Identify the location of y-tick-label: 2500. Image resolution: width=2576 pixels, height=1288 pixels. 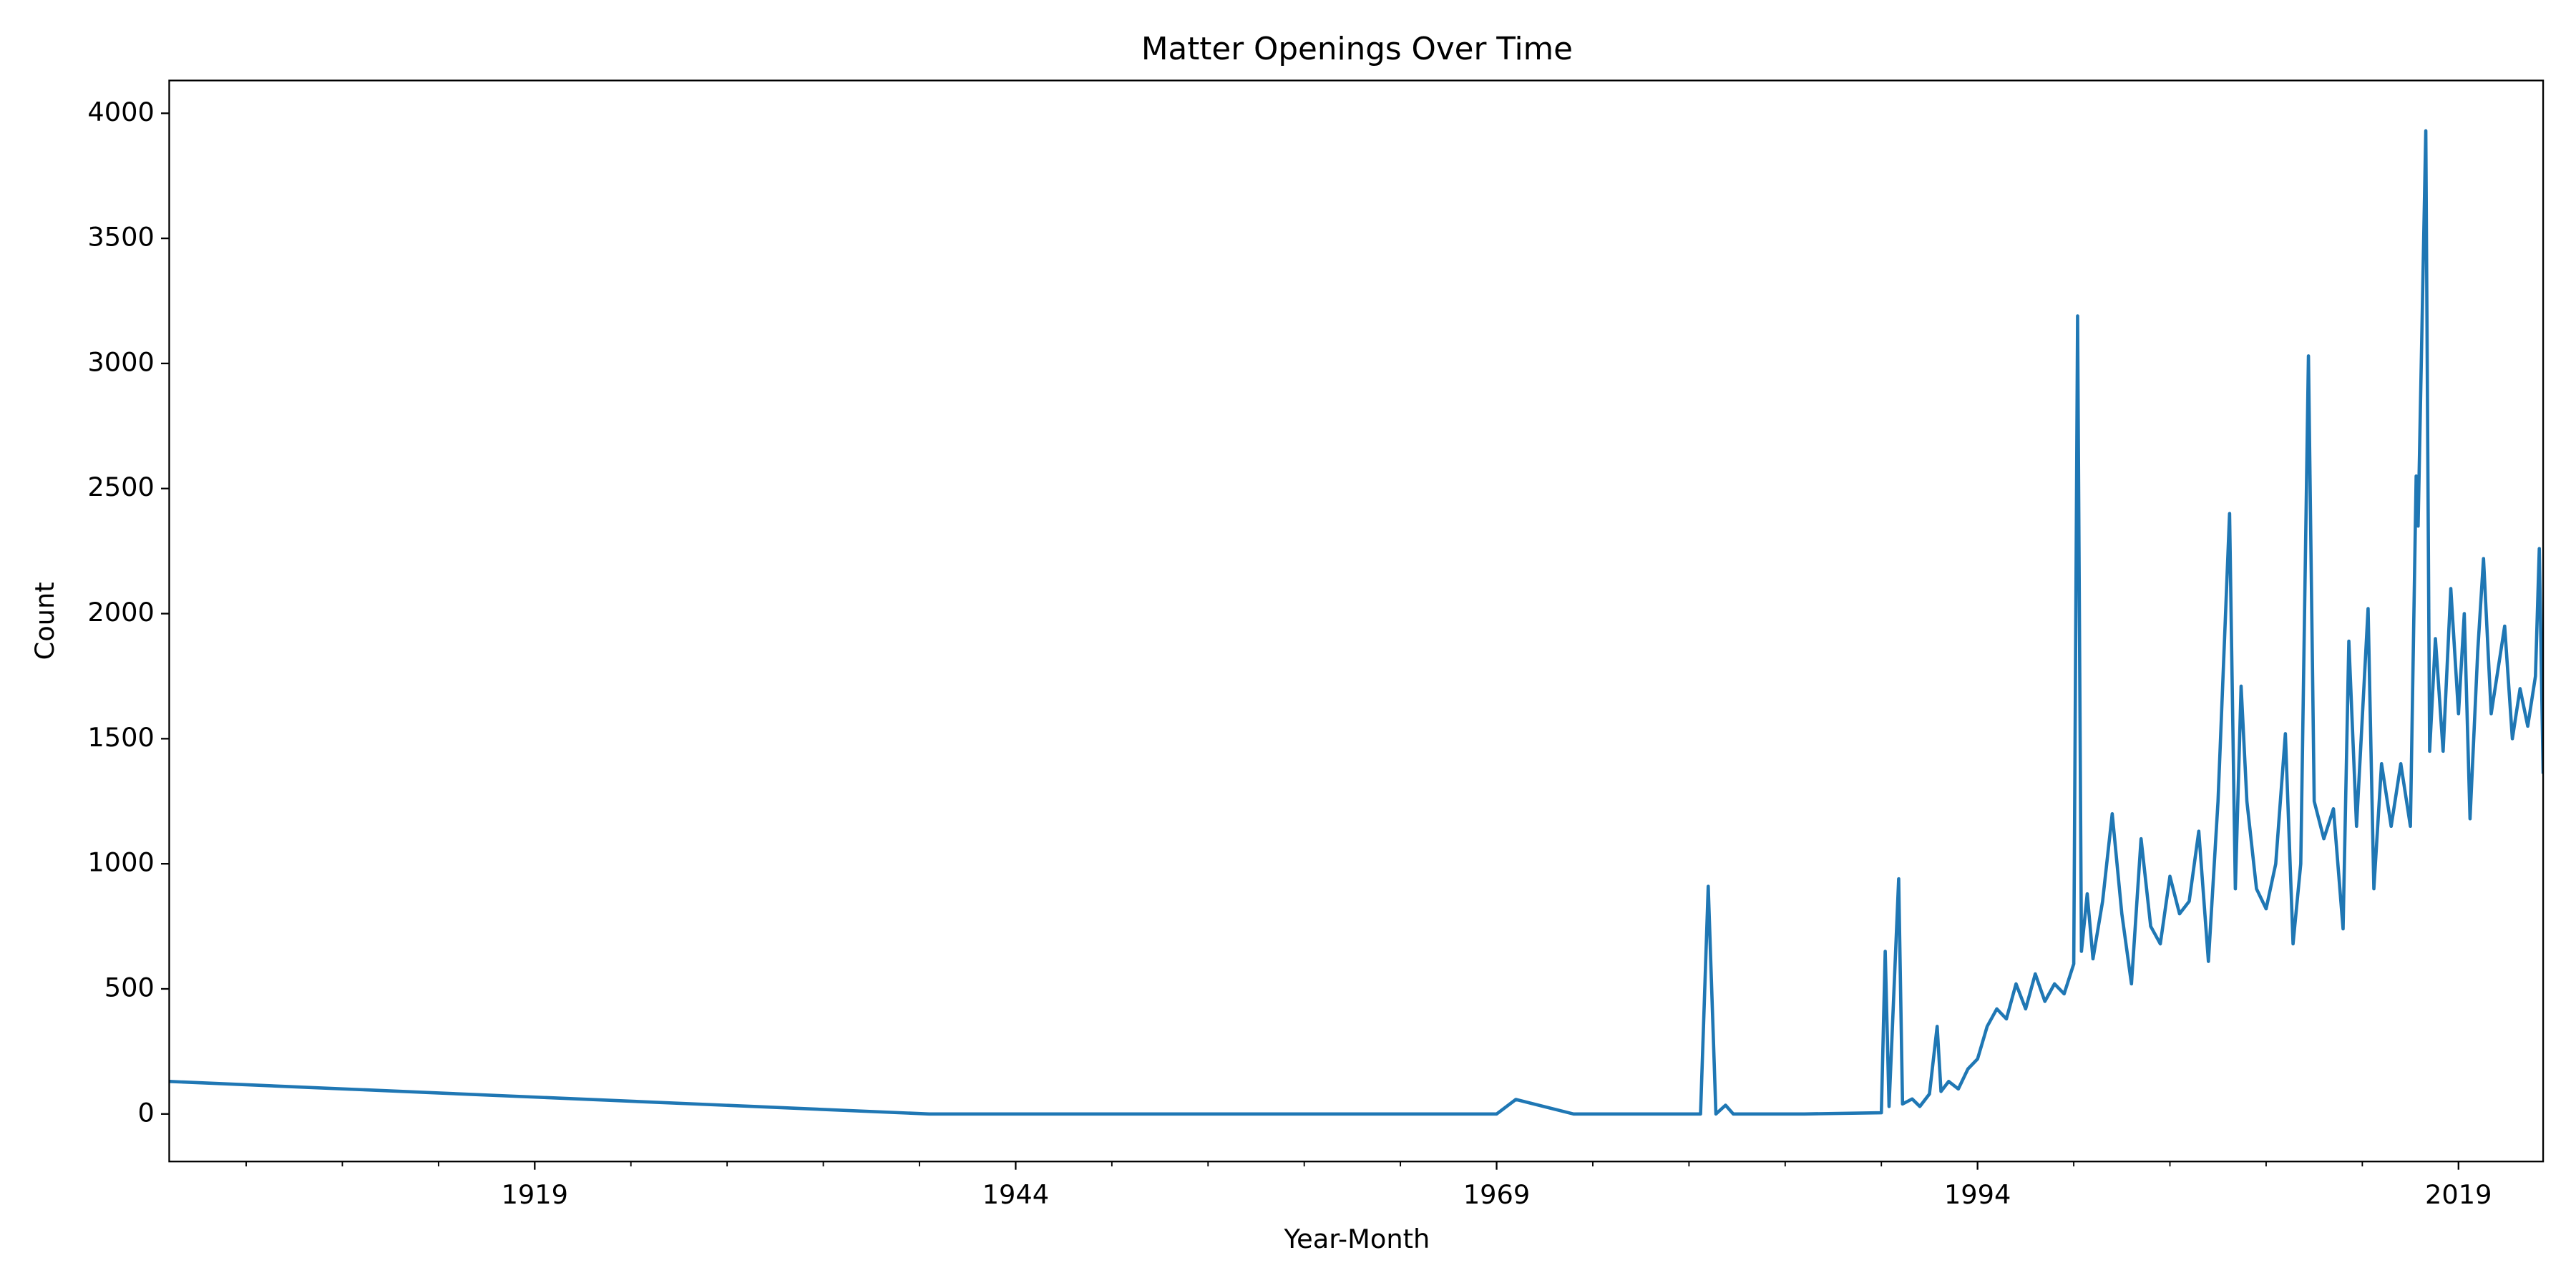
(120, 487).